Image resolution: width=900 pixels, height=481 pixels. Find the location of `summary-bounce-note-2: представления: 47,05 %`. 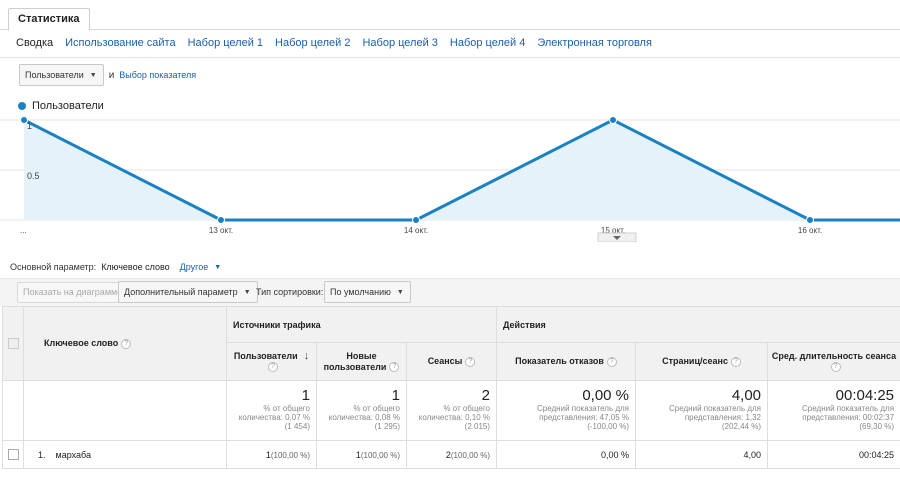

summary-bounce-note-2: представления: 47,05 % is located at coordinates (584, 417).